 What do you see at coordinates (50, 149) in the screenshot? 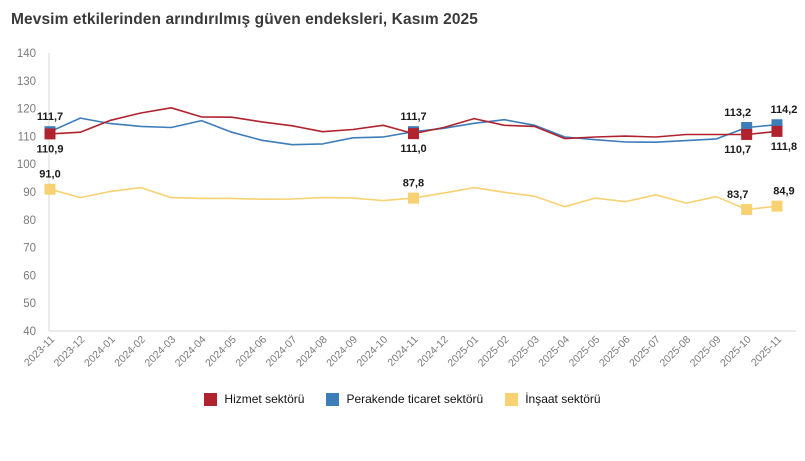
I see `data-point-label: 110,9` at bounding box center [50, 149].